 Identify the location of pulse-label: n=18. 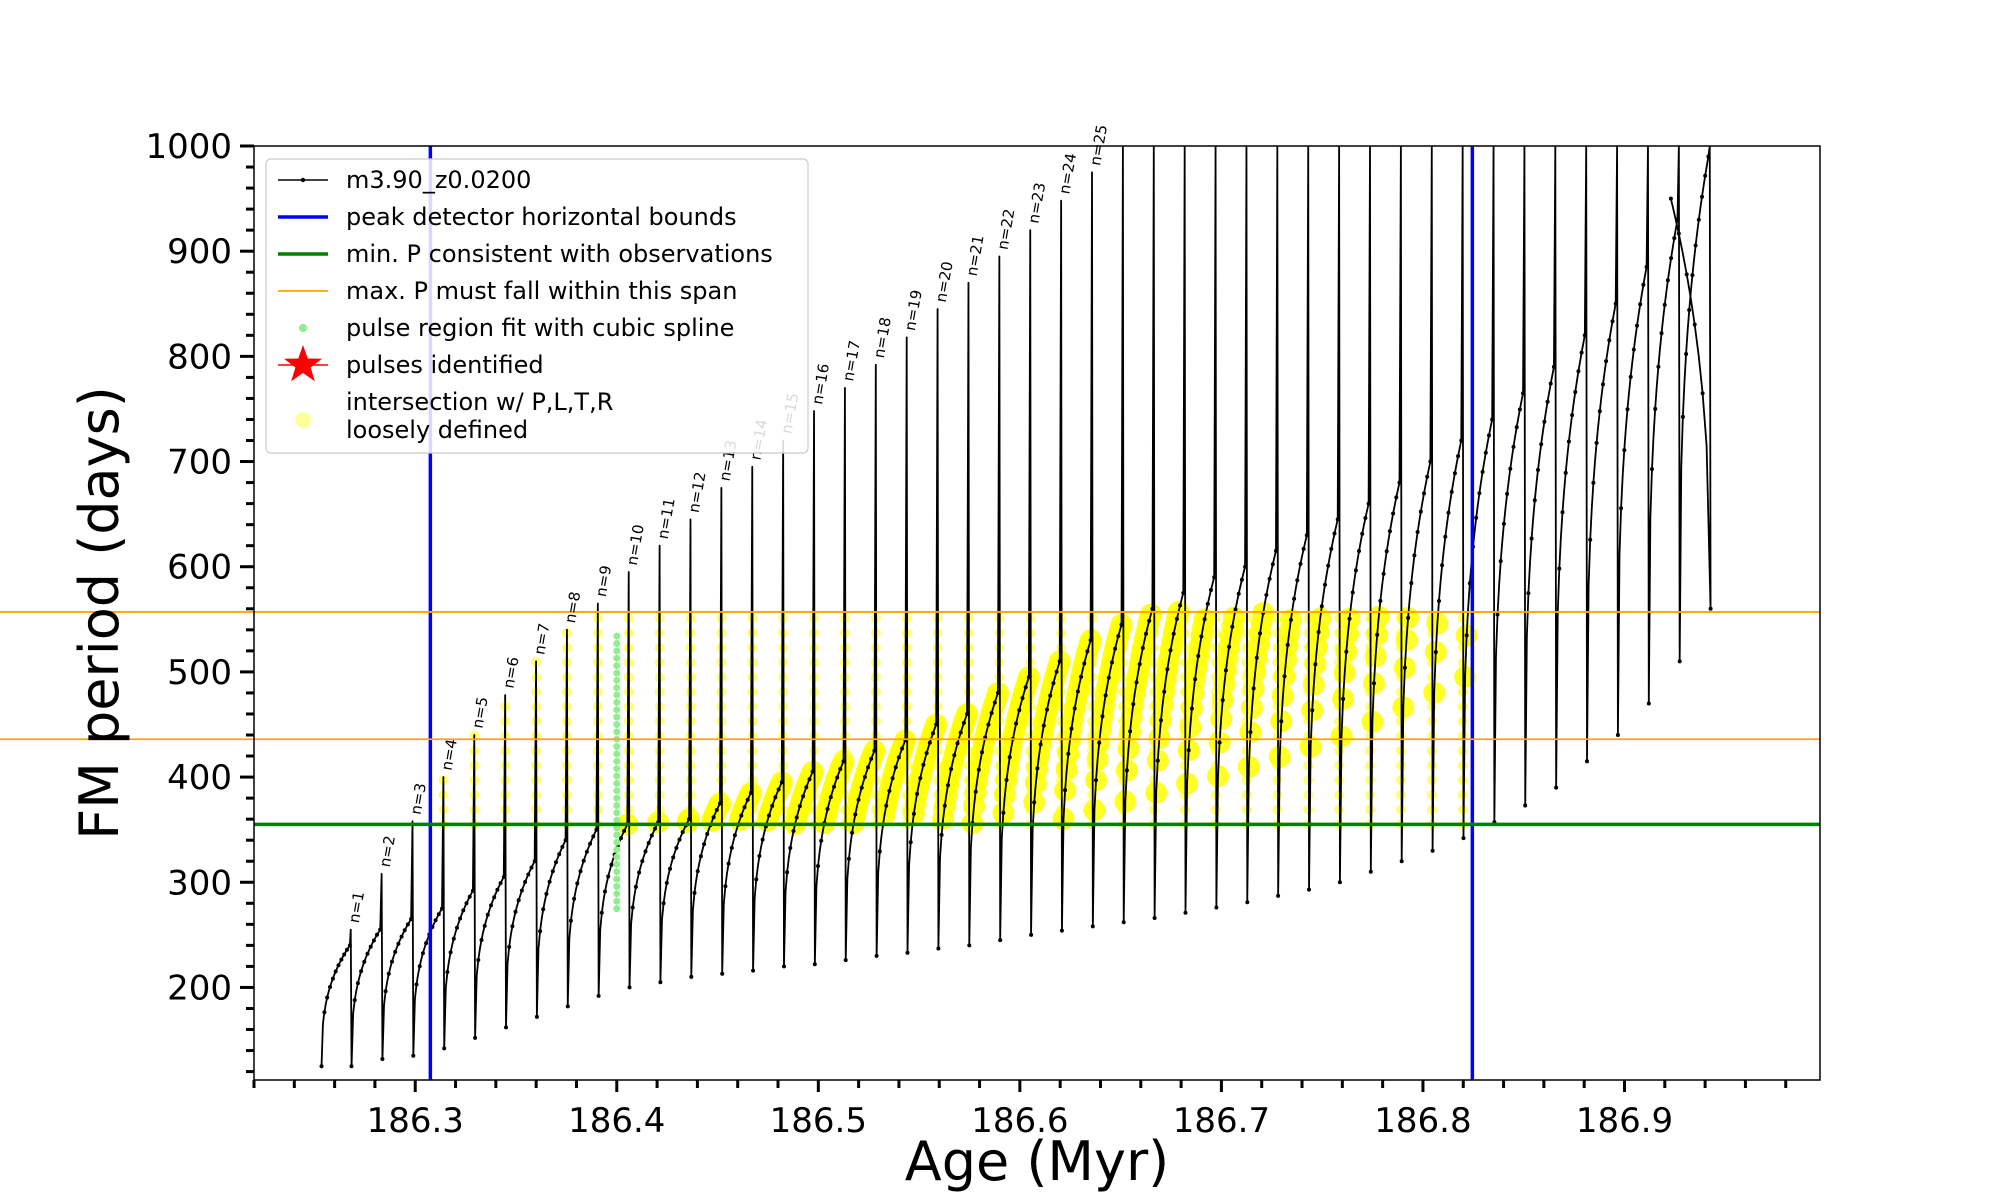
(882, 338).